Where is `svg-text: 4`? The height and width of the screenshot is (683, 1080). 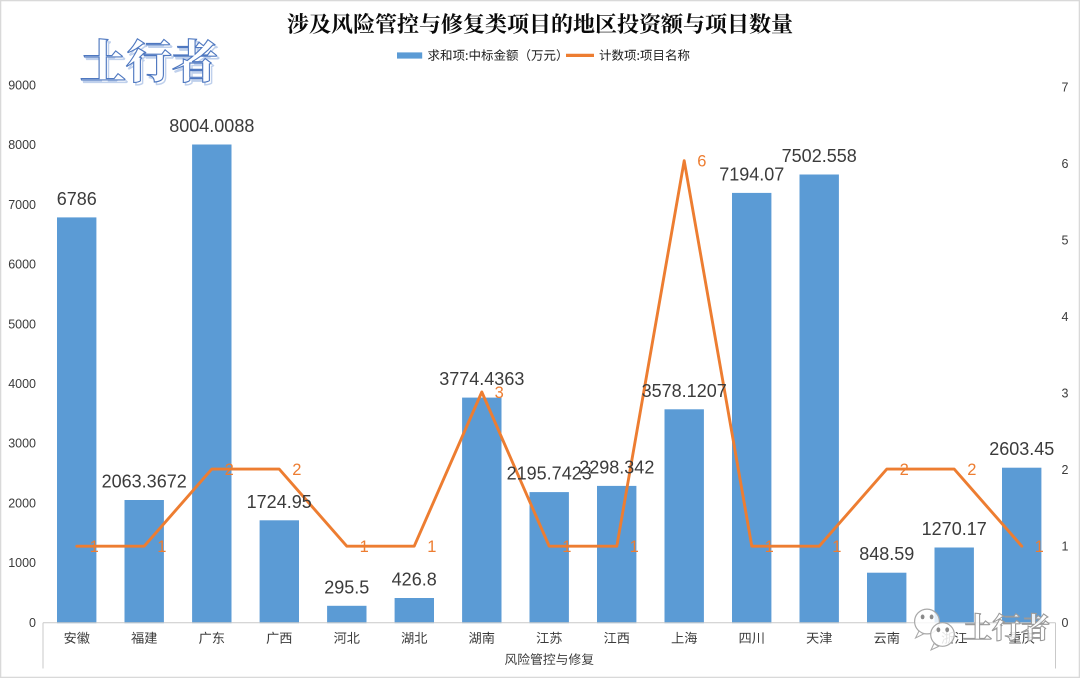 svg-text: 4 is located at coordinates (1065, 317).